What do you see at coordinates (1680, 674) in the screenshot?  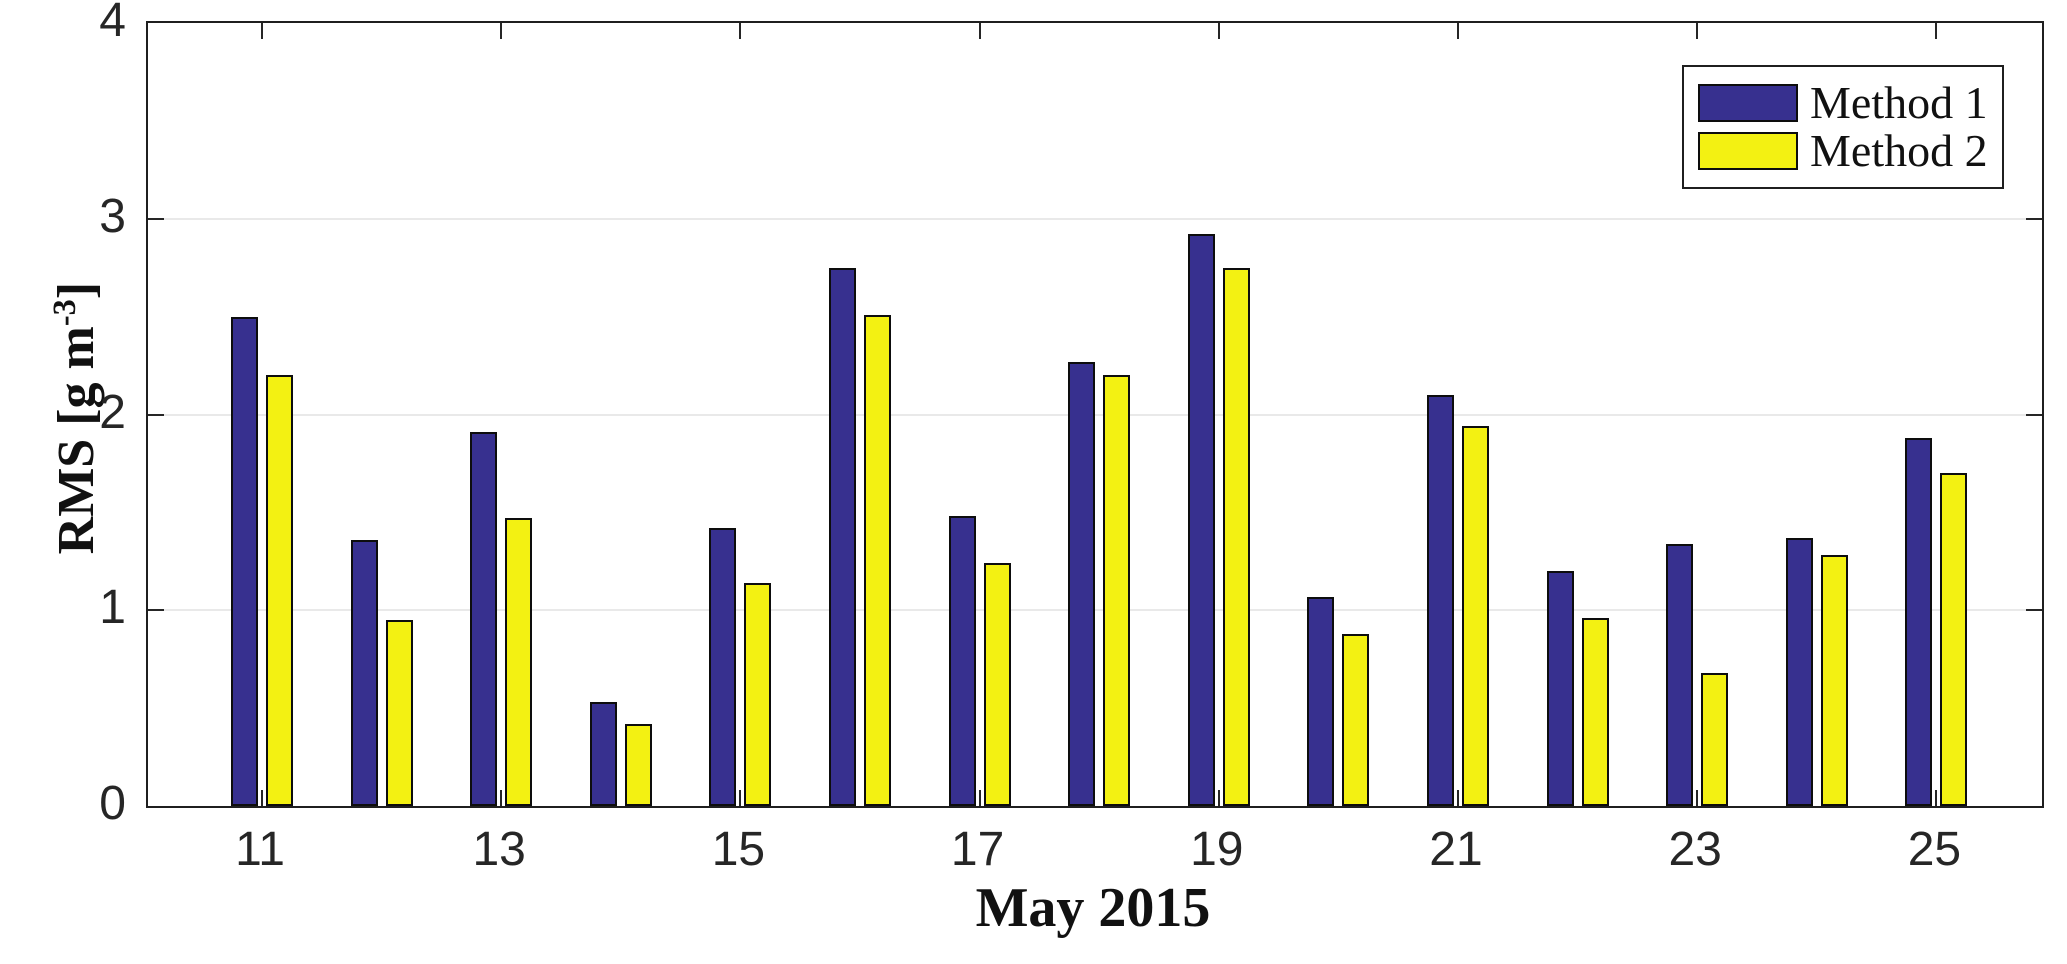 I see `bar-method1-day23` at bounding box center [1680, 674].